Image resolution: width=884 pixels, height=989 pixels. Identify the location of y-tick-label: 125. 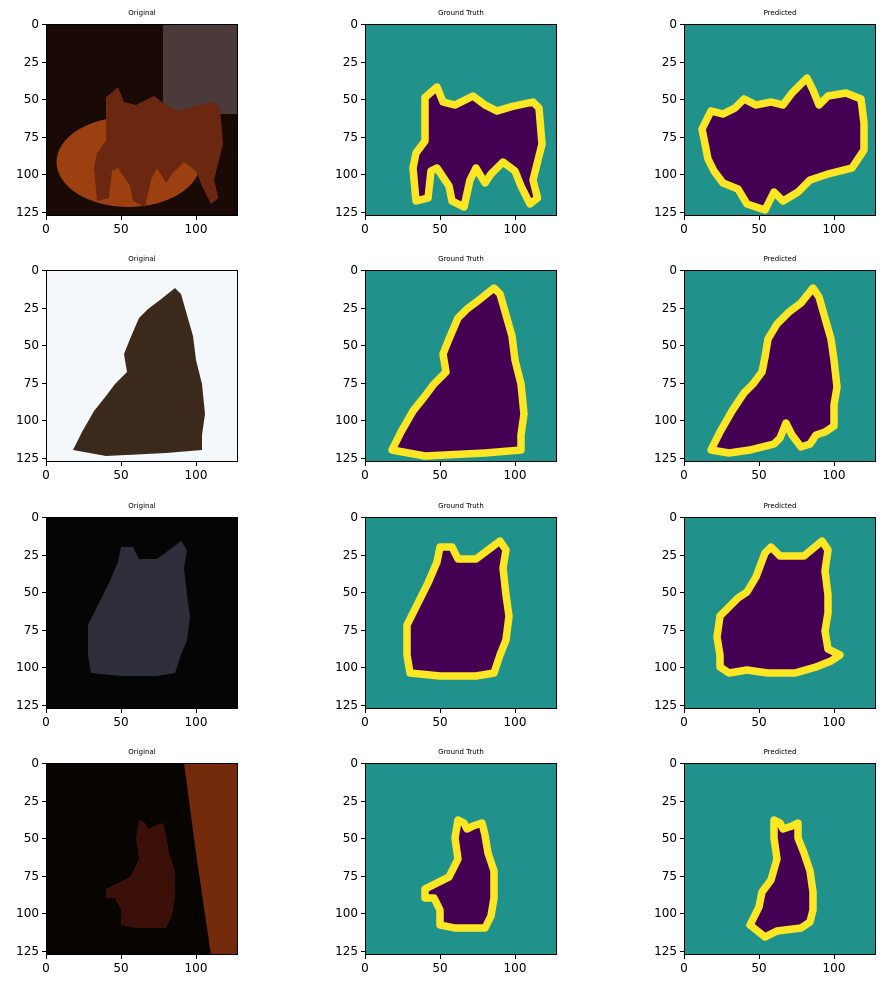
(27, 704).